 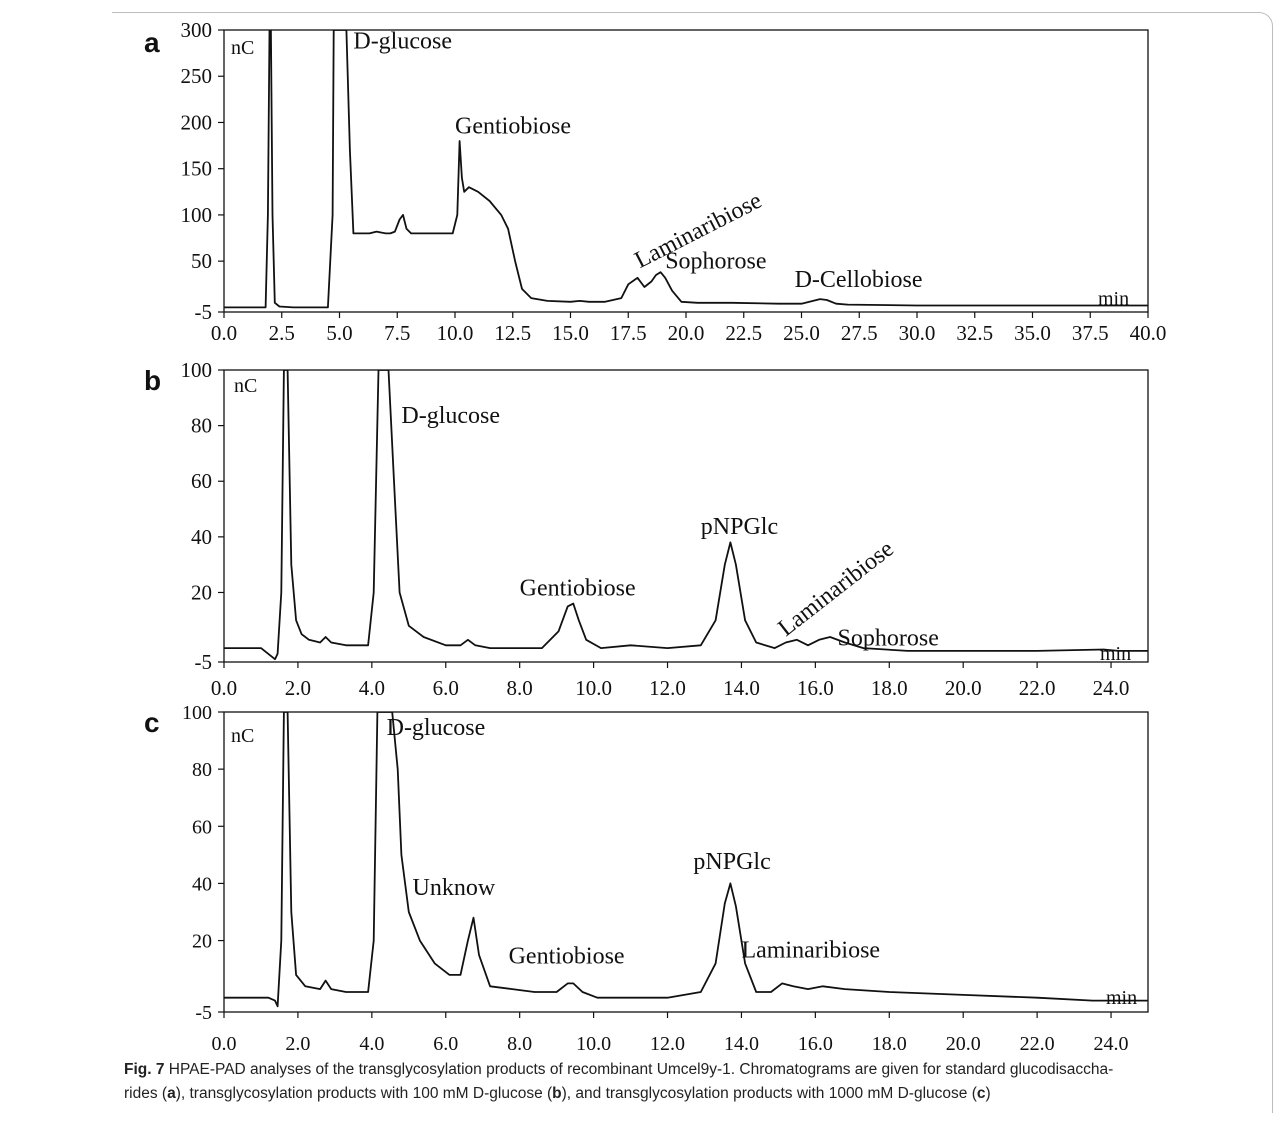 I want to click on panel-letter: c, so click(x=152, y=722).